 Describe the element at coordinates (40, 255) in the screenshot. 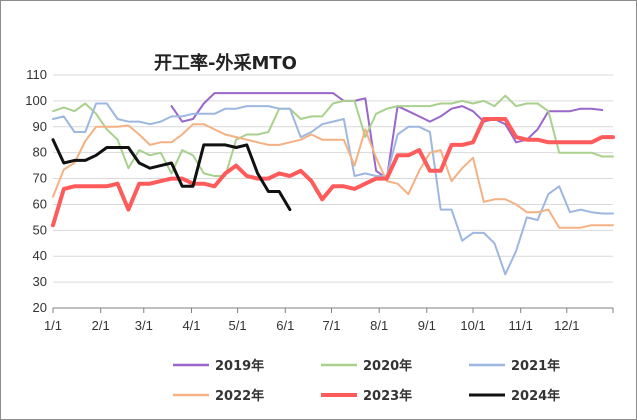

I see `y-tick-label: 40` at that location.